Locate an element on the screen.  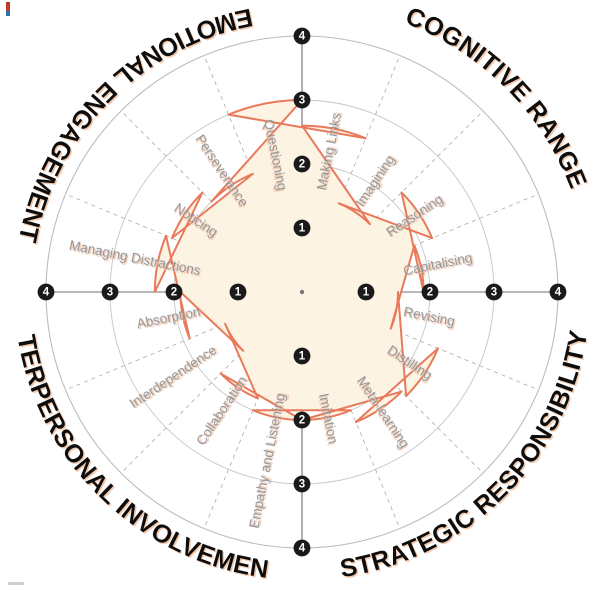
sector-label: Interdependence is located at coordinates (173, 377).